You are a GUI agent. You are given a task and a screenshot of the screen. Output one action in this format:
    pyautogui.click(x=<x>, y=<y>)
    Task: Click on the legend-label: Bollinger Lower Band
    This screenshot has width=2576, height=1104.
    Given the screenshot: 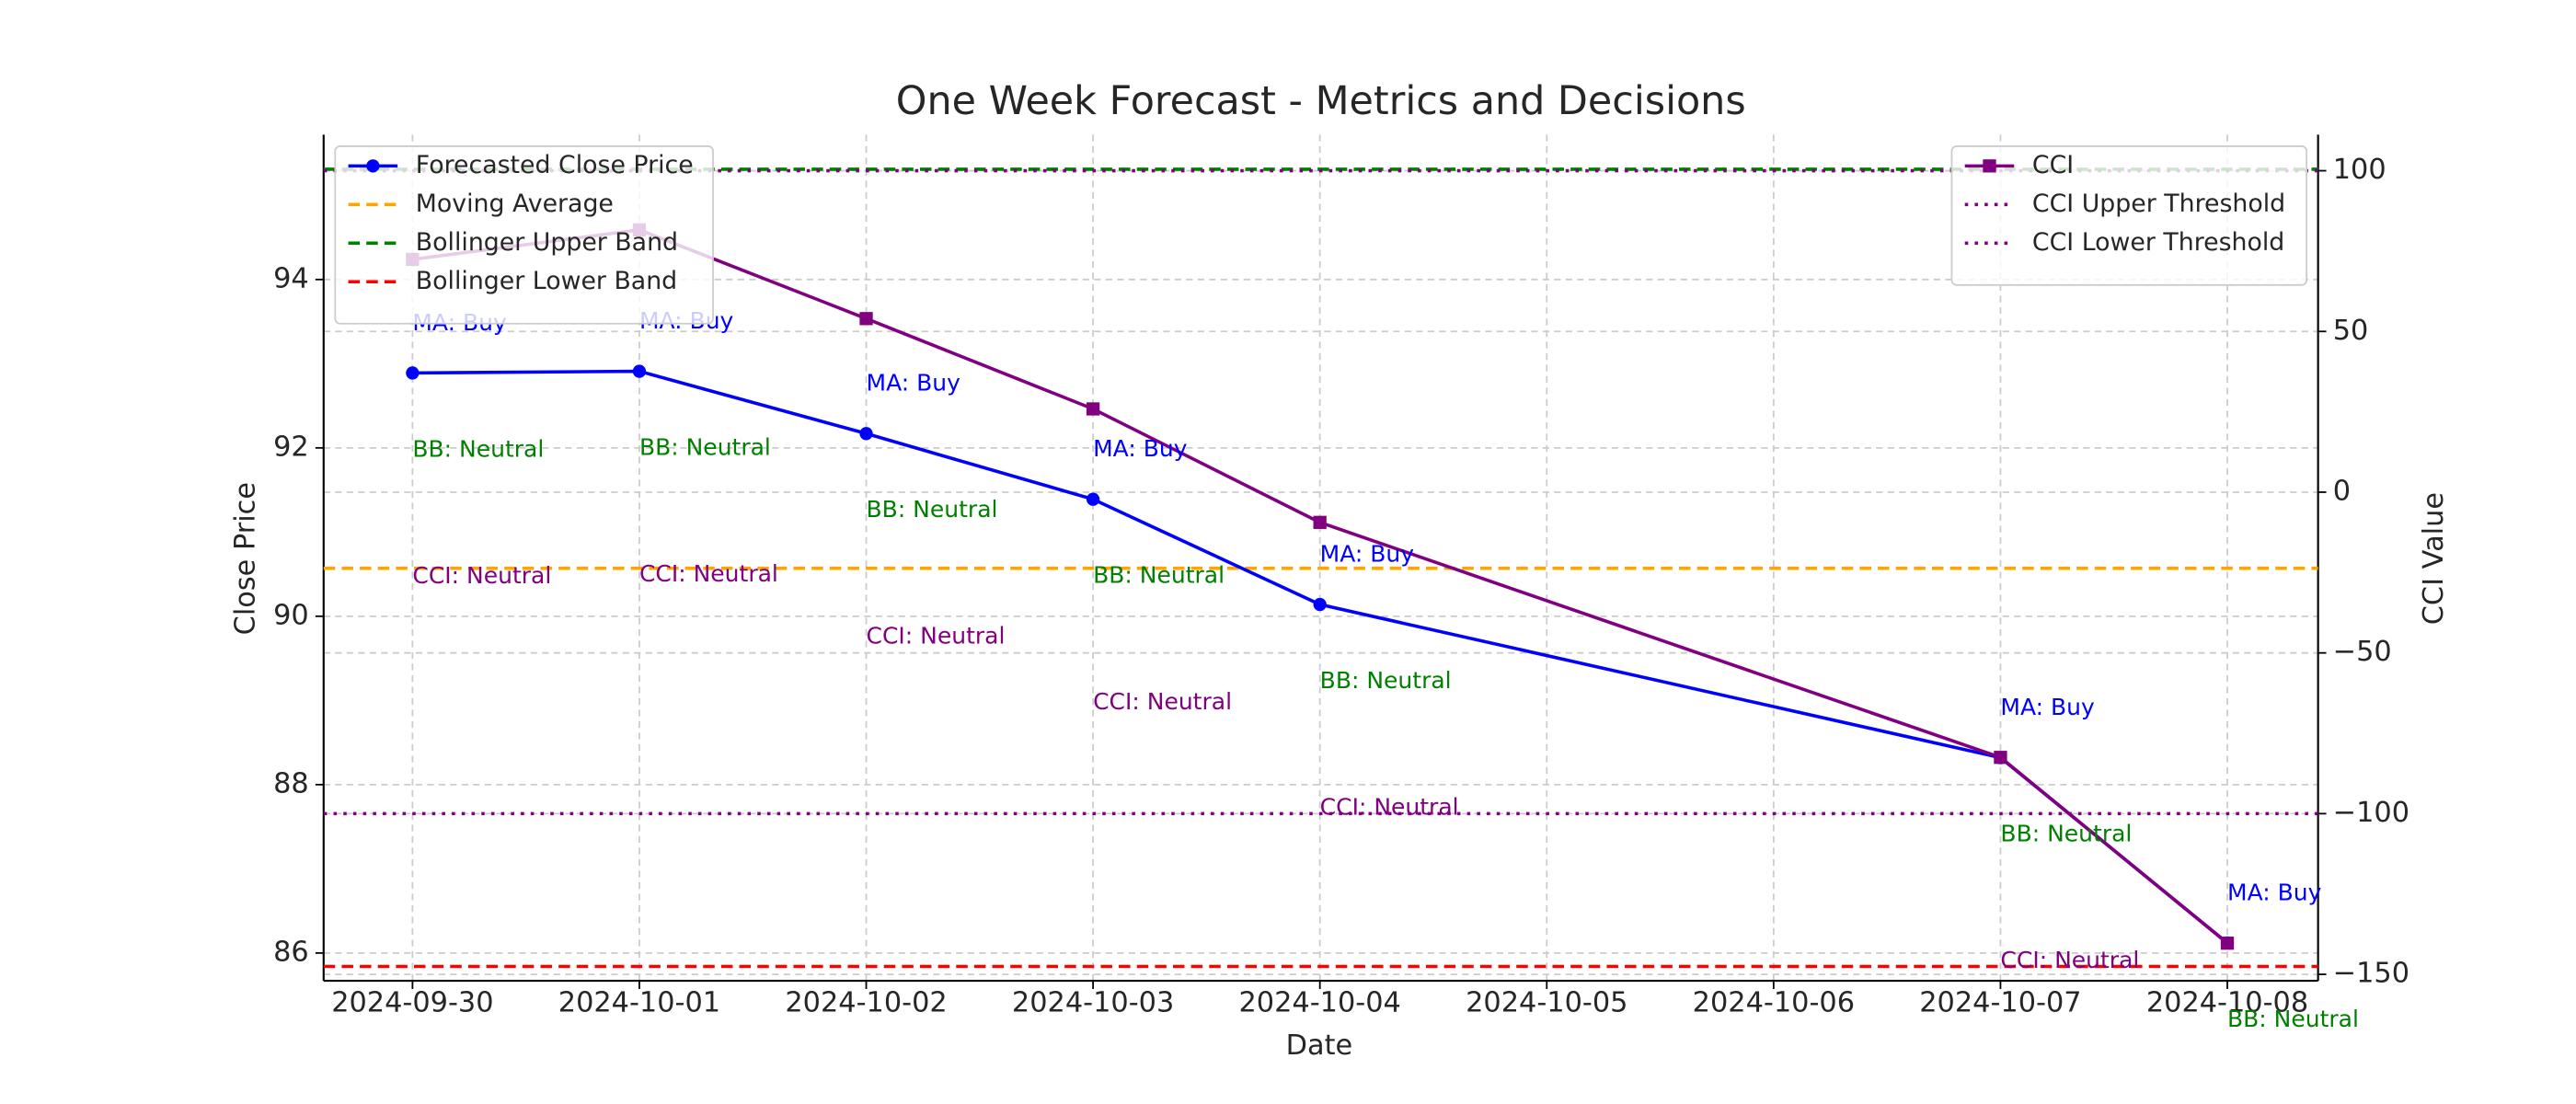 What is the action you would take?
    pyautogui.click(x=546, y=281)
    